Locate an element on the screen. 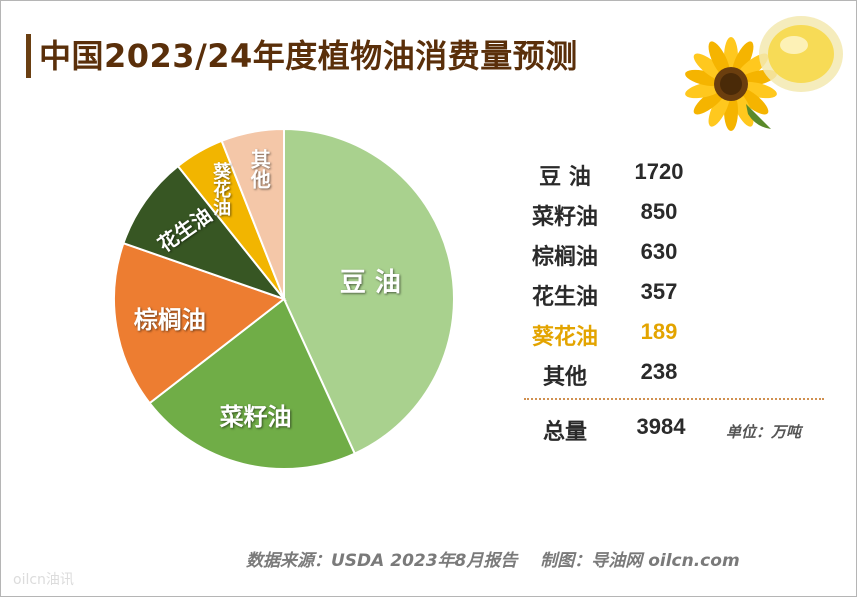 The image size is (857, 597). table-row-value: 630 is located at coordinates (659, 251).